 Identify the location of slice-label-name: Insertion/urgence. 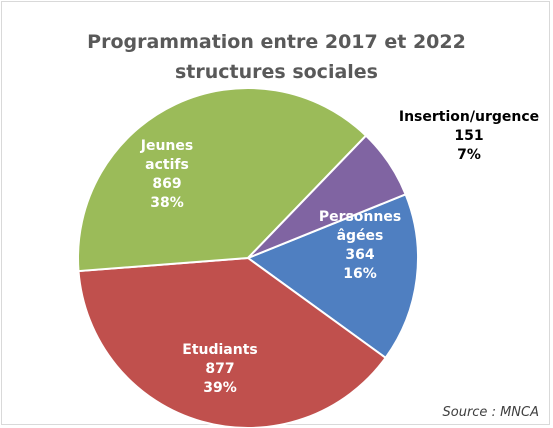
(469, 117).